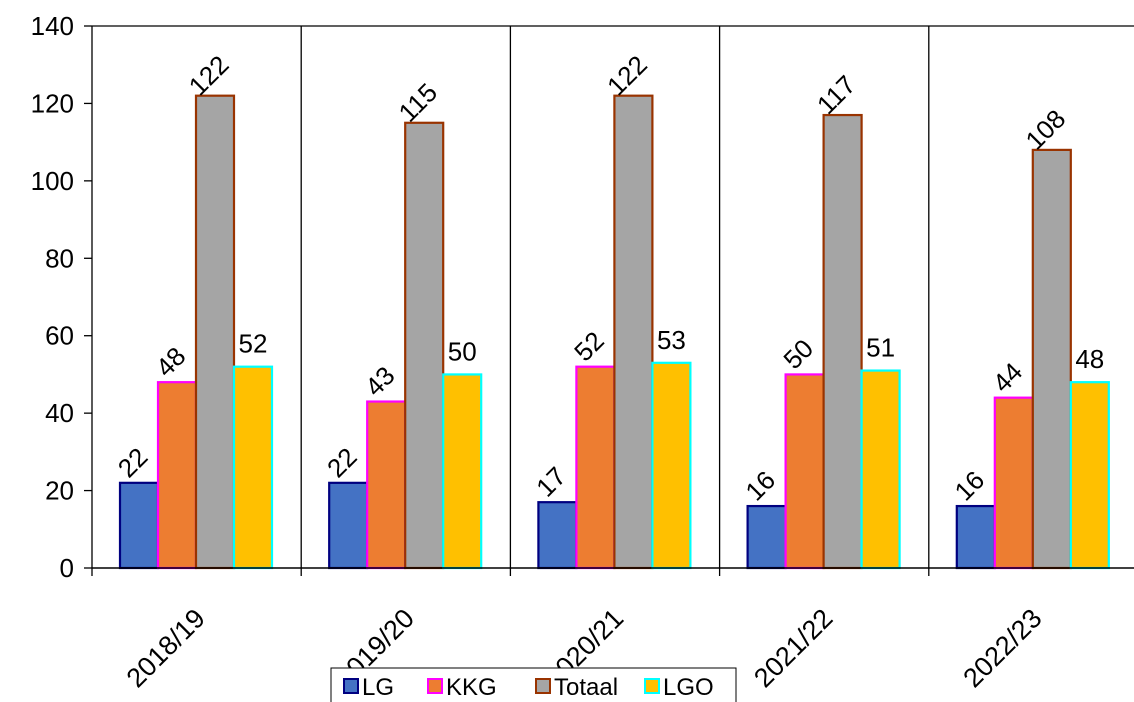 The height and width of the screenshot is (702, 1134). Describe the element at coordinates (1002, 648) in the screenshot. I see `x-tick-label: 2022/23` at that location.